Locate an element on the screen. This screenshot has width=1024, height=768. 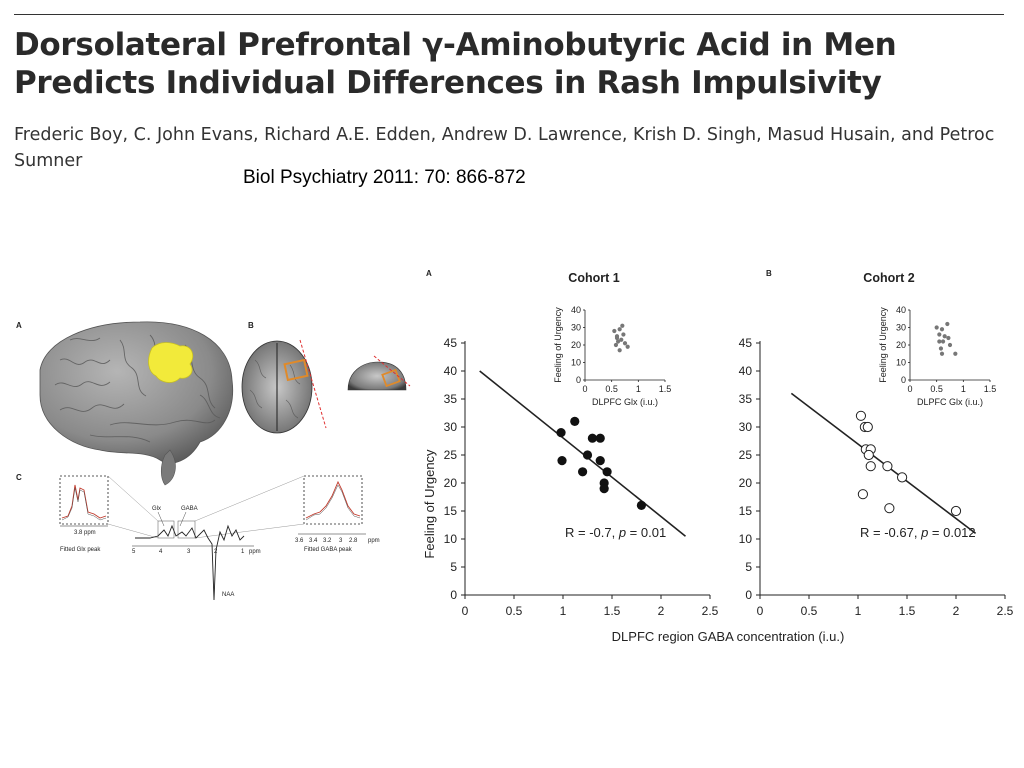
naa-peak-label: NAA is located at coordinates (228, 595).